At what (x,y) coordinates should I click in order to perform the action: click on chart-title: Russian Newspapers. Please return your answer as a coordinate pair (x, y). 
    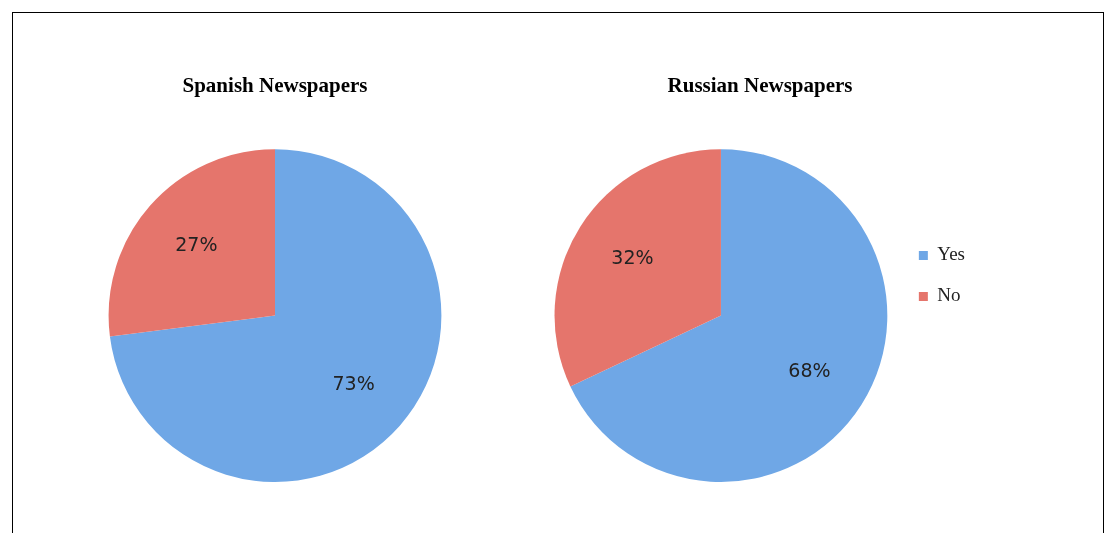
    Looking at the image, I should click on (760, 85).